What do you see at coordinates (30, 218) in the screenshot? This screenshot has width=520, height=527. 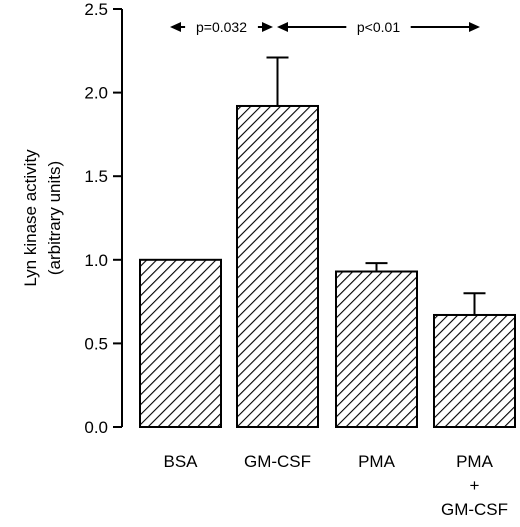 I see `y-axis-title-line1: Lyn kinase activity` at bounding box center [30, 218].